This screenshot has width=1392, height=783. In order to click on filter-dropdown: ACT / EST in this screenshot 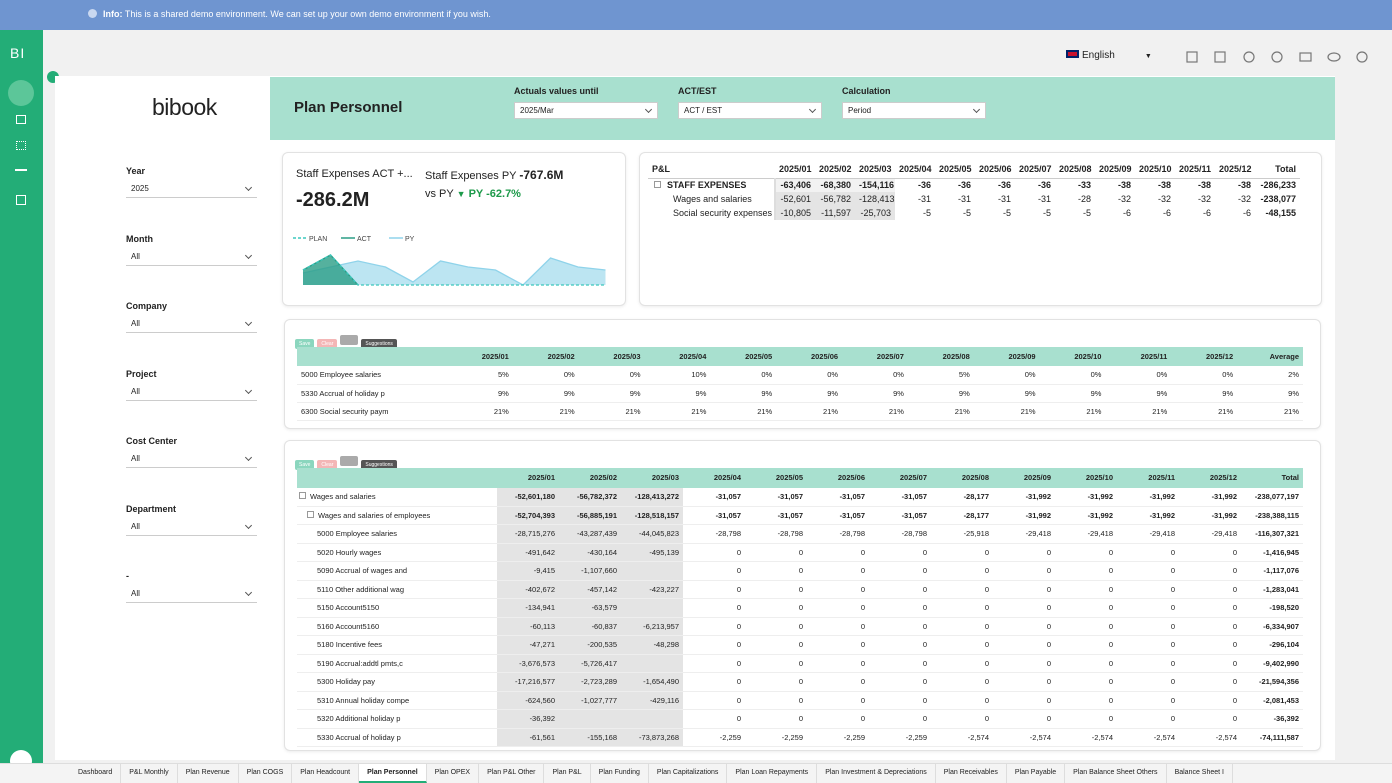, I will do `click(750, 110)`.